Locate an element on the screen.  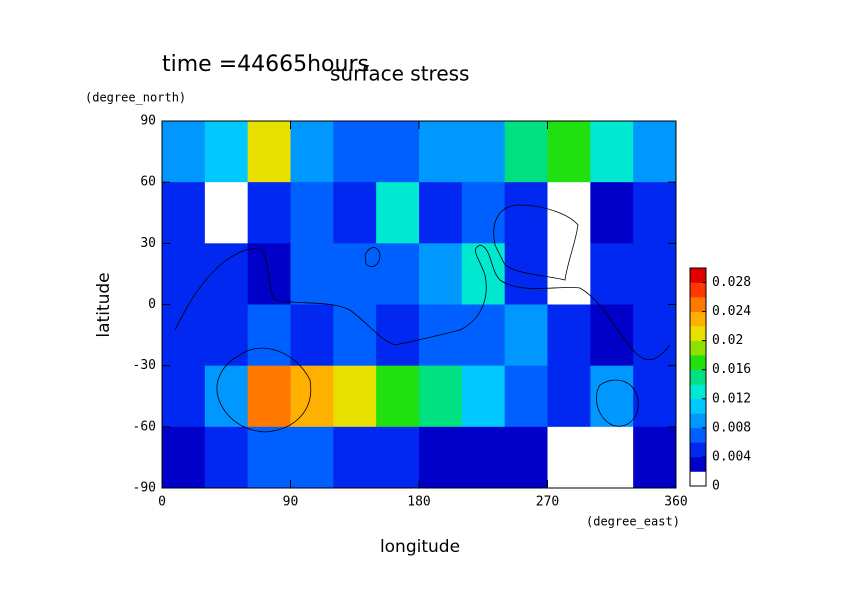
colorbar-tick-label: 0.028 is located at coordinates (731, 282).